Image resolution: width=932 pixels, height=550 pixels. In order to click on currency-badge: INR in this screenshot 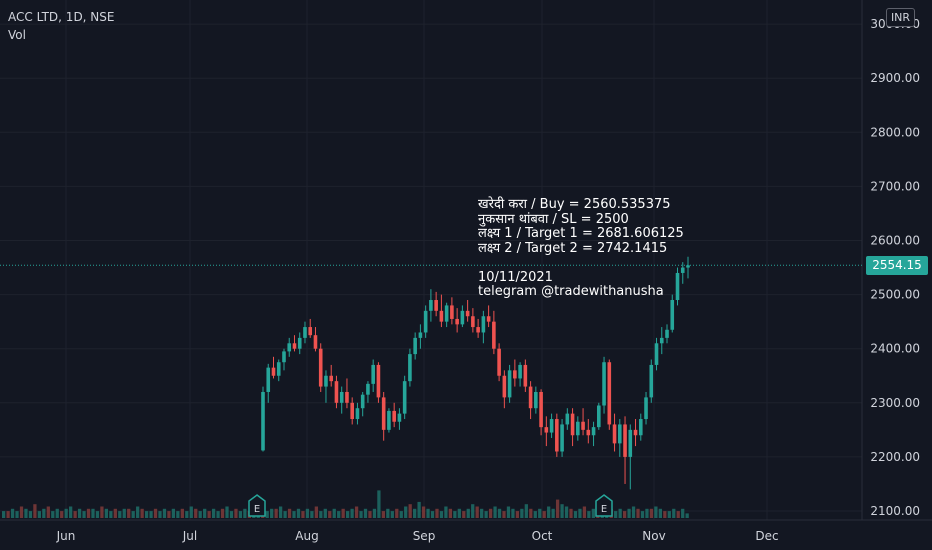, I will do `click(900, 17)`.